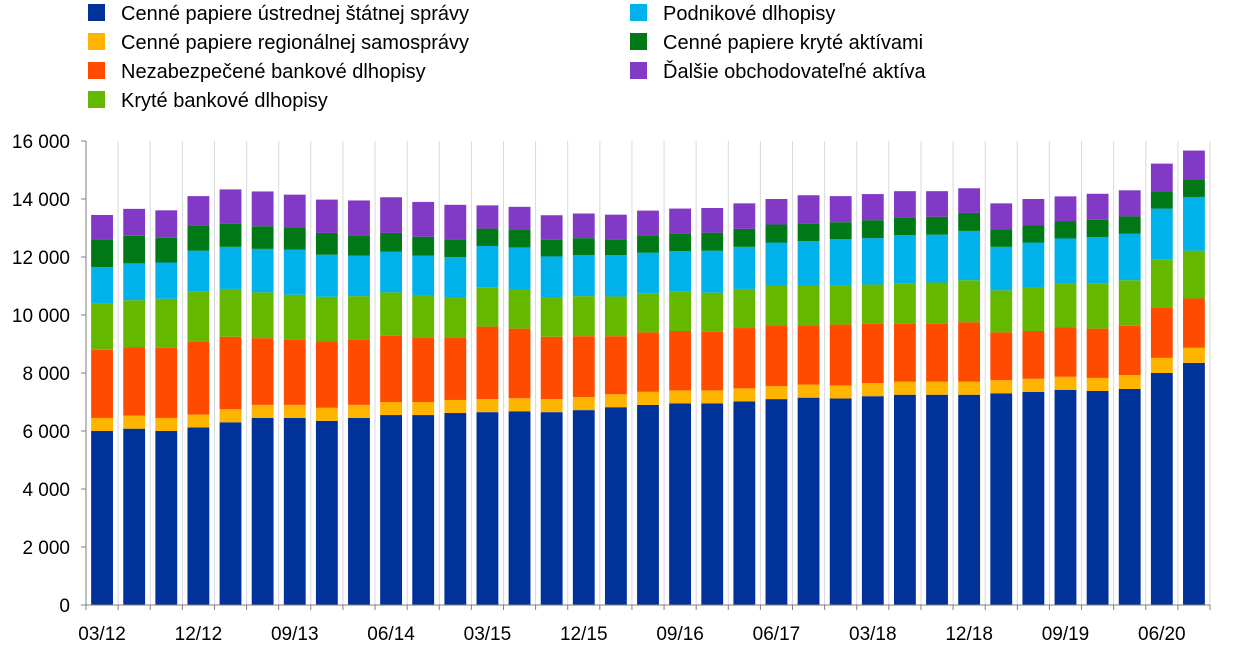 The image size is (1240, 655). What do you see at coordinates (1066, 634) in the screenshot?
I see `x-tick-label: 09/19` at bounding box center [1066, 634].